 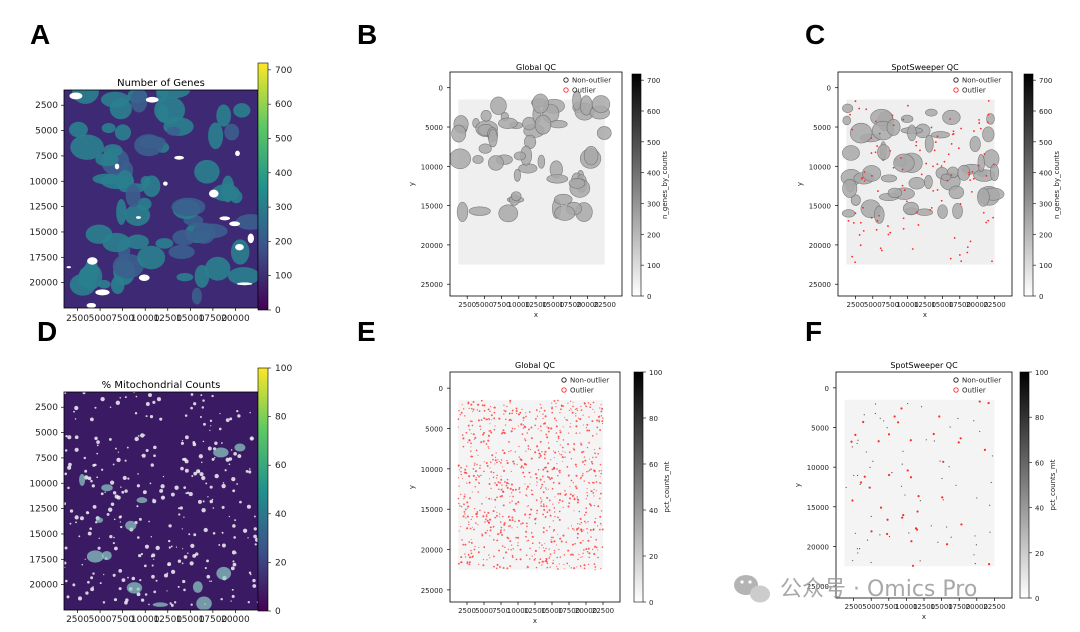 What do you see at coordinates (942, 305) in the screenshot?
I see `x-tick-label: 15000` at bounding box center [942, 305].